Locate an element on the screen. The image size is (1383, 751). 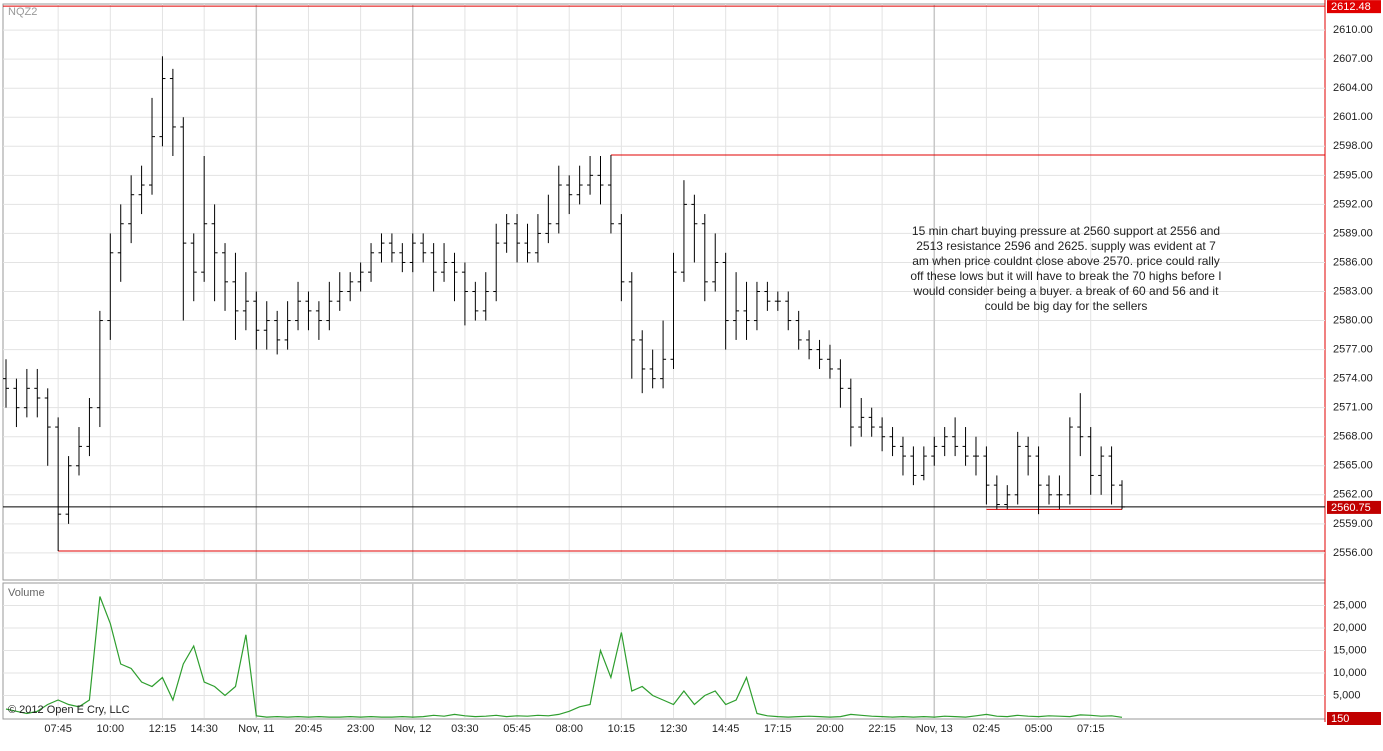
y-tick-label: 2604.00 is located at coordinates (1353, 88).